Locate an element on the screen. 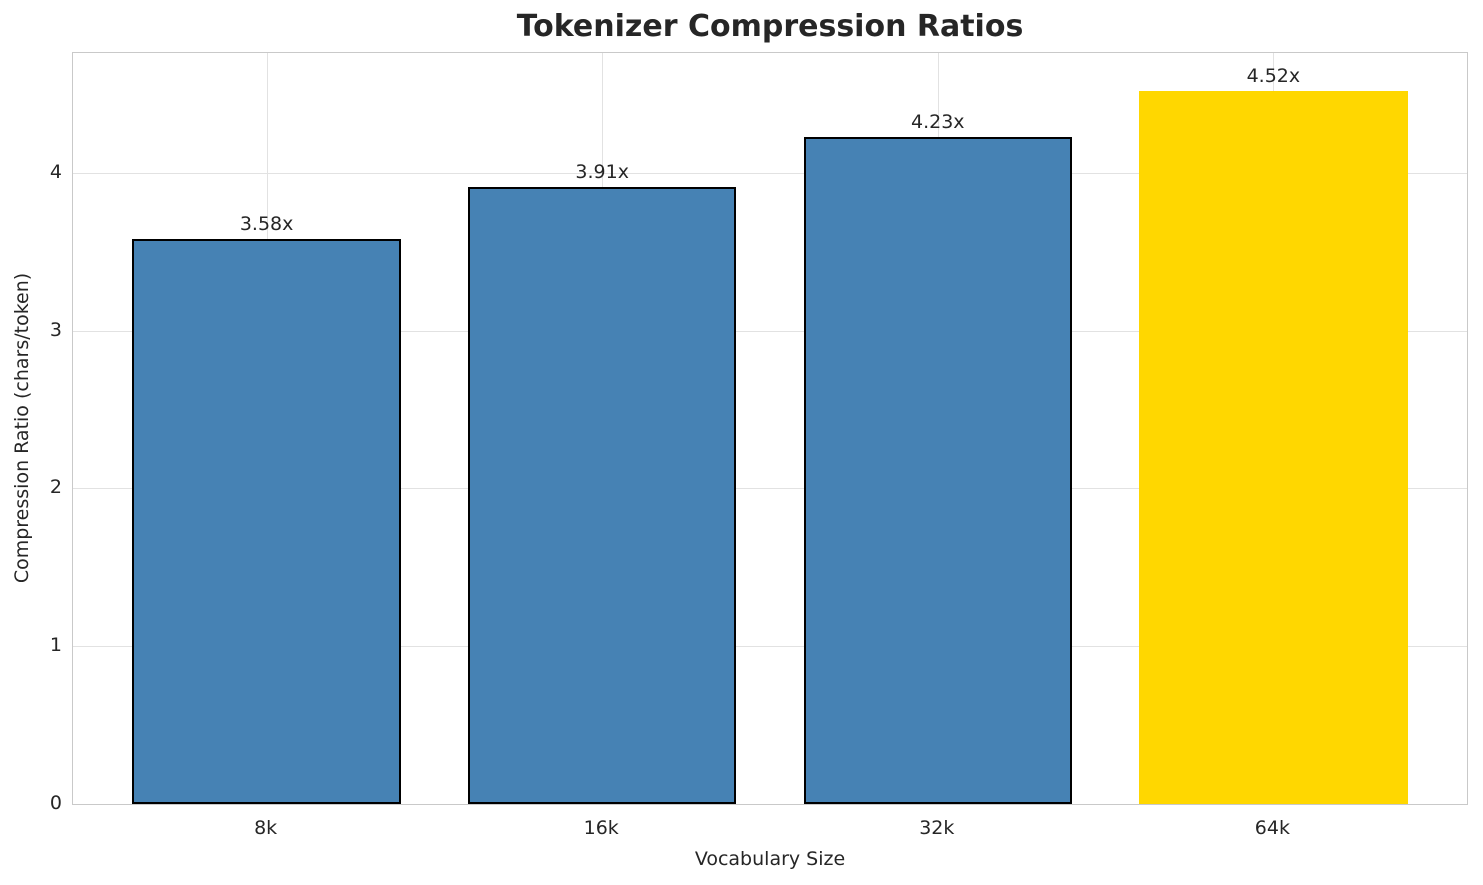 Image resolution: width=1483 pixels, height=885 pixels. bar-value-label-64k: 4.52x is located at coordinates (1273, 75).